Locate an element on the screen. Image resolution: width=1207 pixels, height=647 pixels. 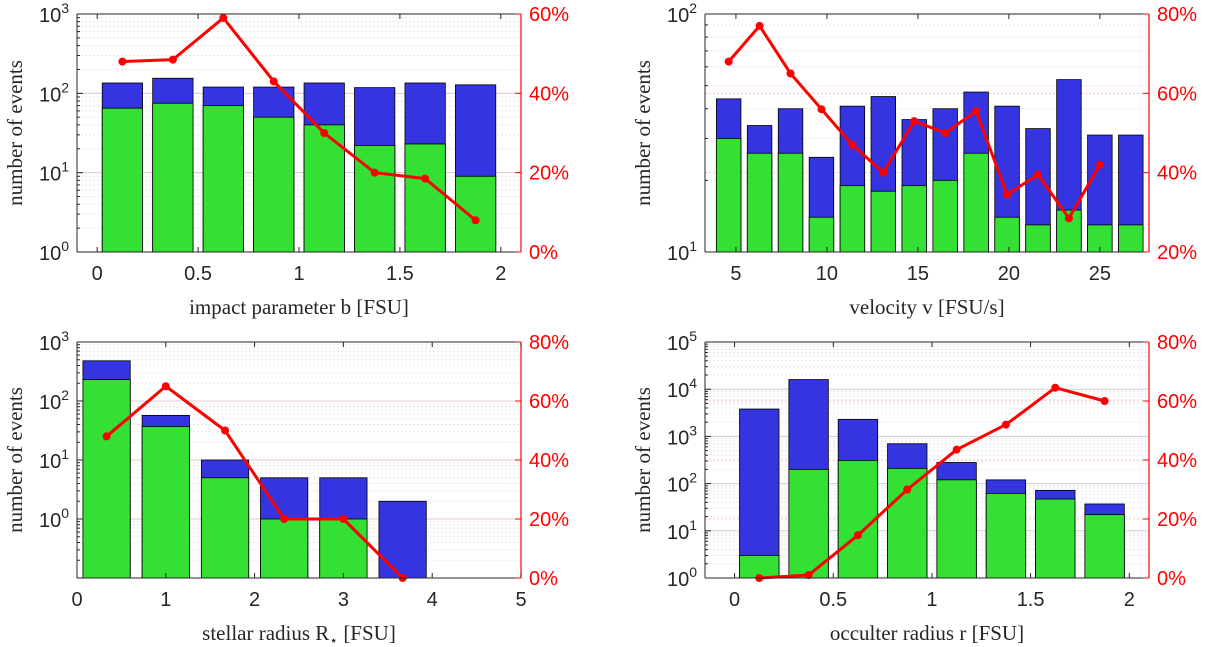
right-y-tick-label: 80% is located at coordinates (549, 343).